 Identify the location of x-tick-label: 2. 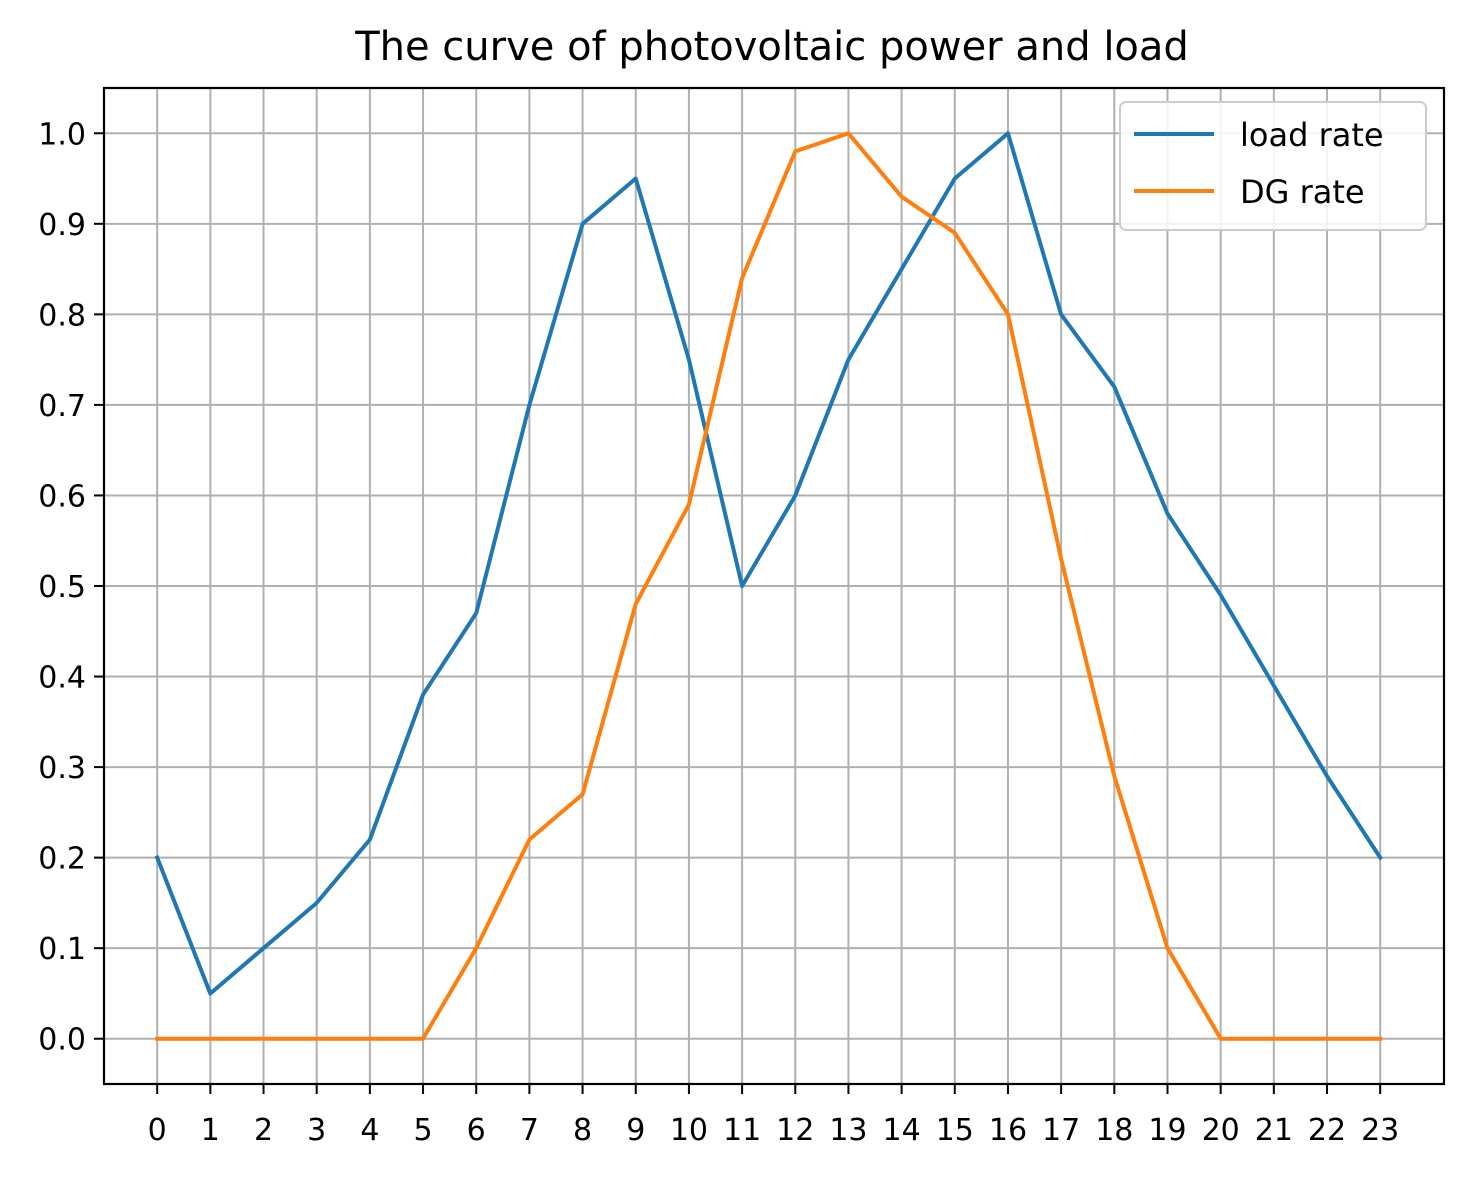
(263, 1130).